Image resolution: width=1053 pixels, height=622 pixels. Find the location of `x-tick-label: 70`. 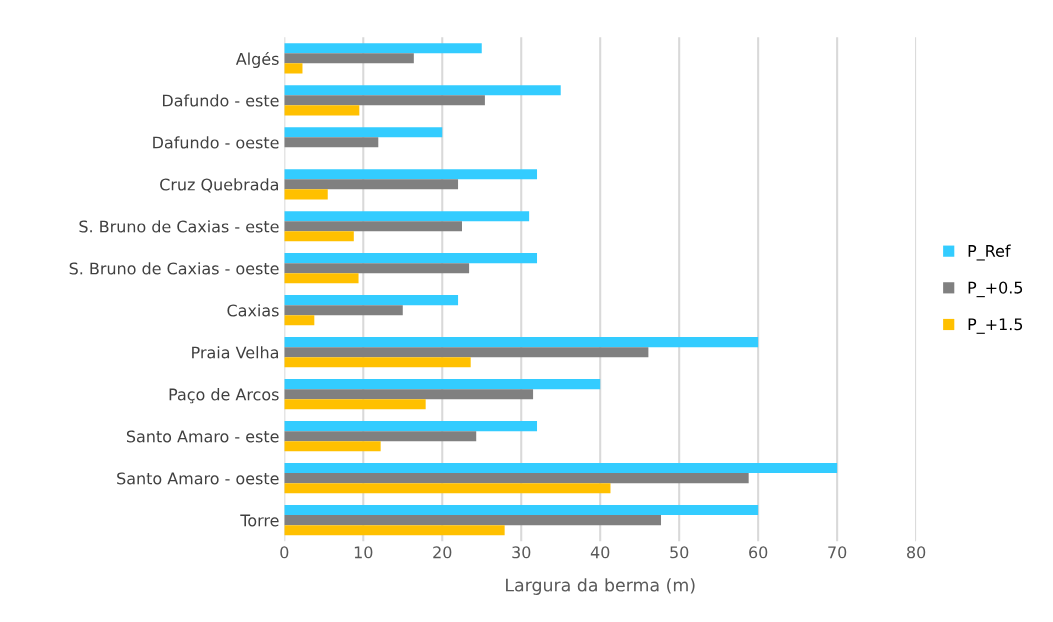

x-tick-label: 70 is located at coordinates (837, 552).